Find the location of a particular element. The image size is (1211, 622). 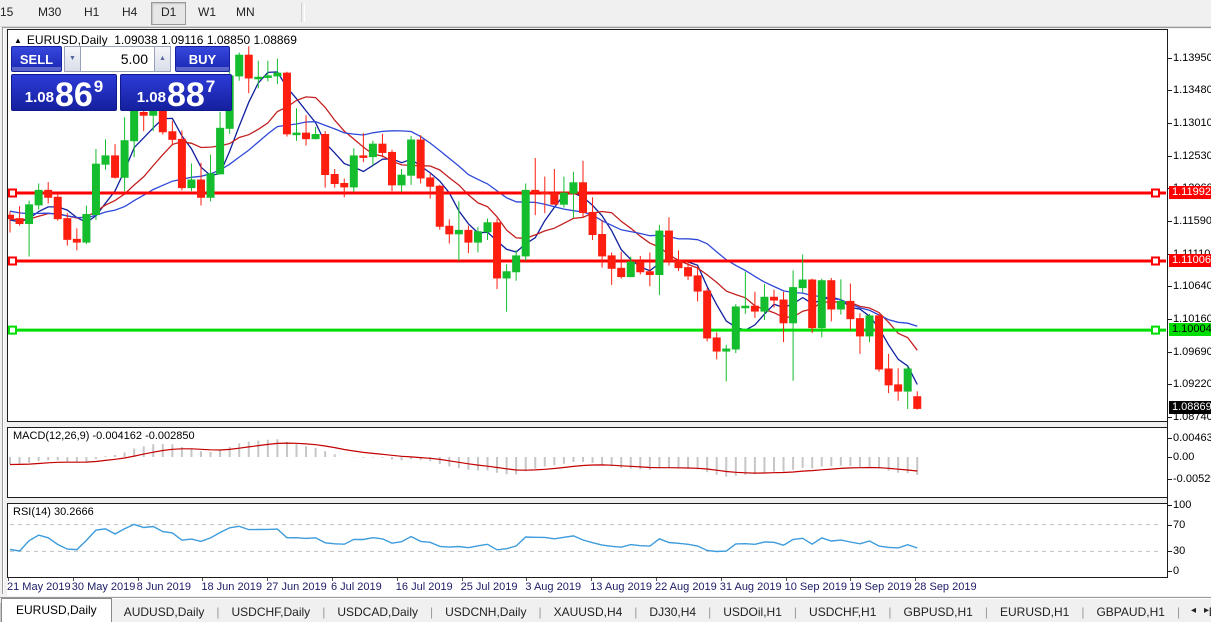

date-label: 19 Sep 2019 is located at coordinates (880, 587).